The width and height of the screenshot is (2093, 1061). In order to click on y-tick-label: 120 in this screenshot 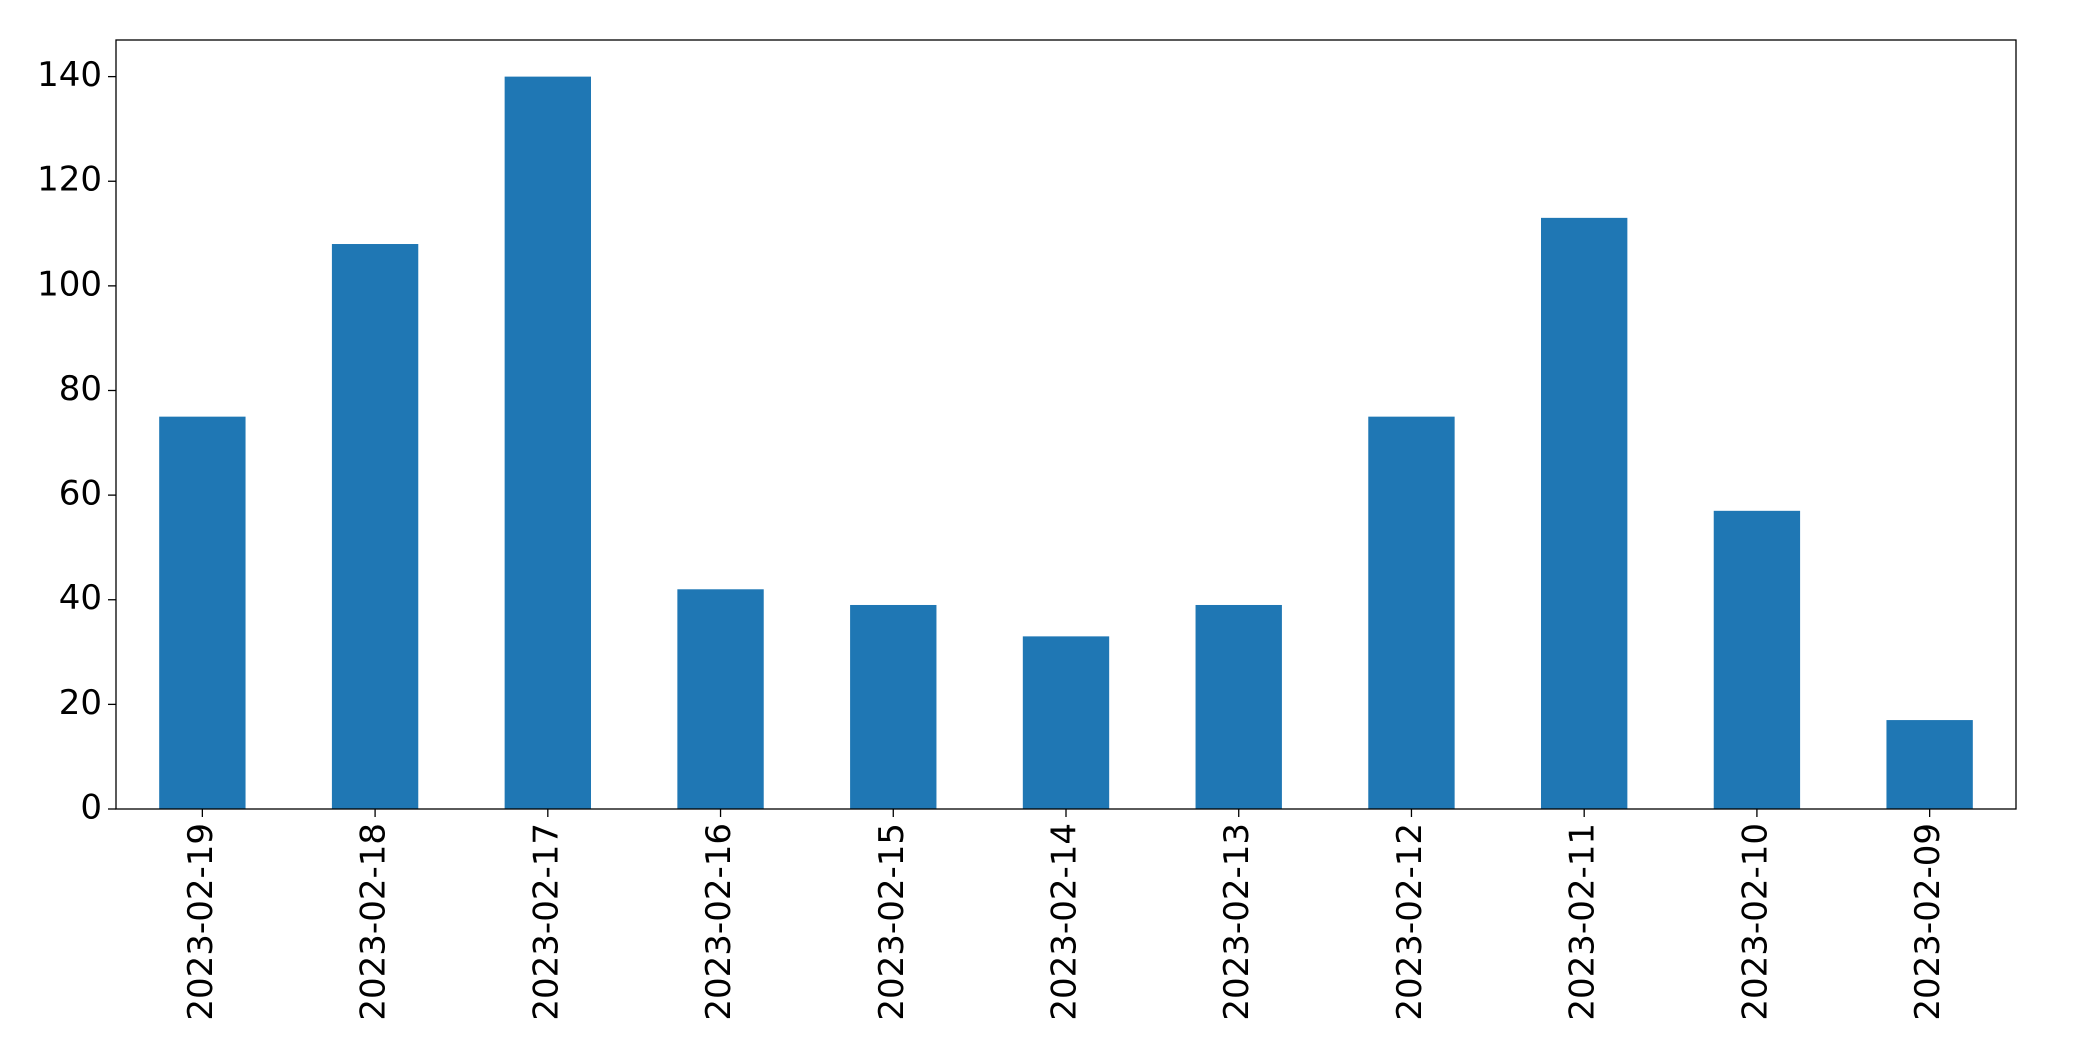, I will do `click(69, 180)`.